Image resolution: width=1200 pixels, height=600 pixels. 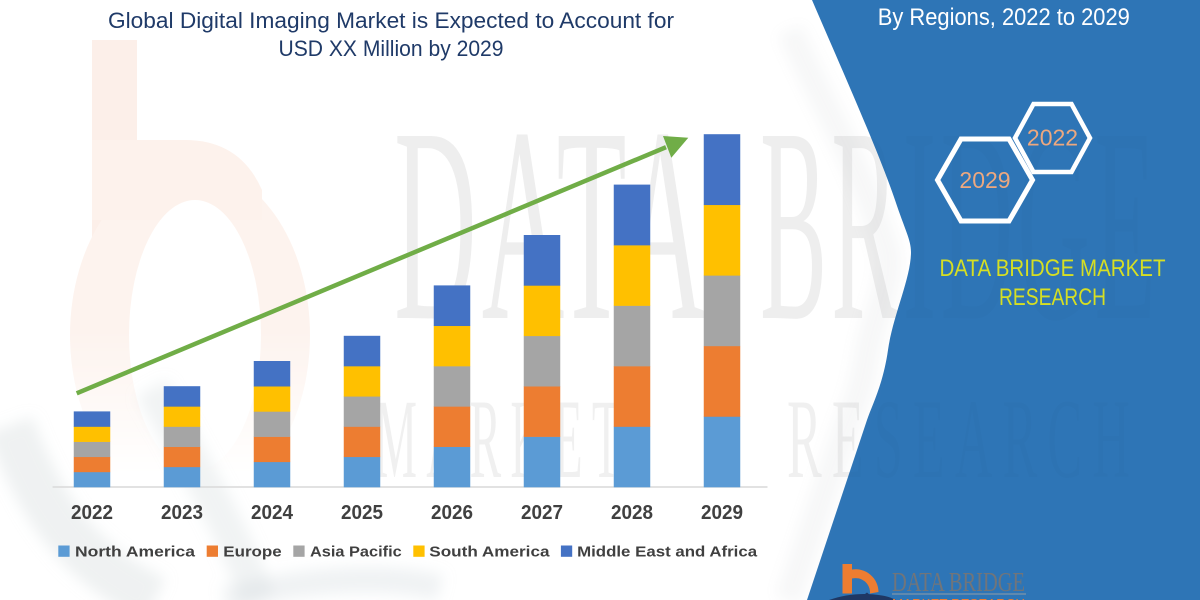 I want to click on svg-text: 2024, so click(x=272, y=513).